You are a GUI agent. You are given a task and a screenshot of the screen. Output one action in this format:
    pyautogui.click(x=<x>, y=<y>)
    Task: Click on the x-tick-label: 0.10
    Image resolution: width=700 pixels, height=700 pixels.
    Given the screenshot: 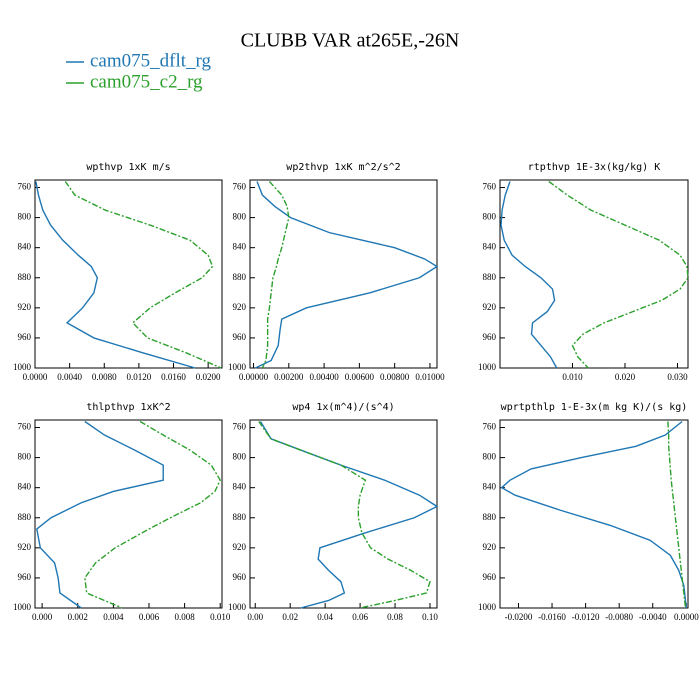 What is the action you would take?
    pyautogui.click(x=430, y=617)
    